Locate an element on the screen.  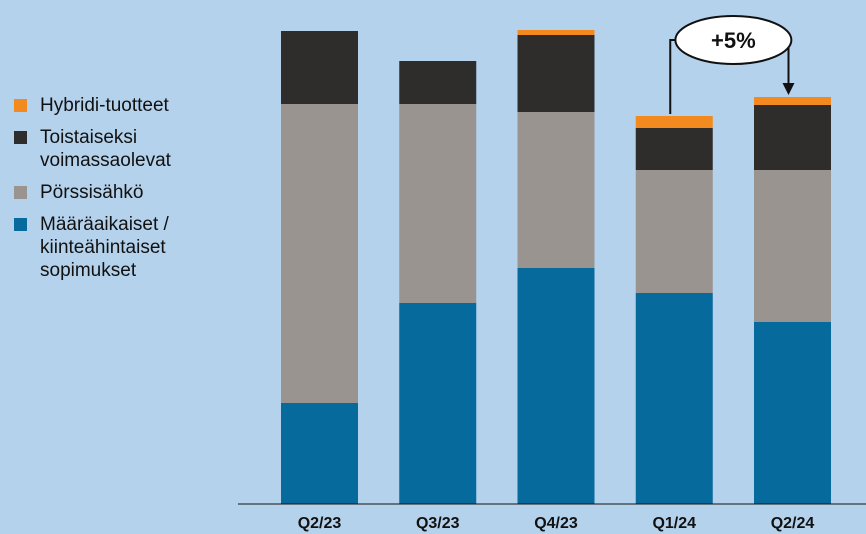
growth-annotation: +5% is located at coordinates (732, 64).